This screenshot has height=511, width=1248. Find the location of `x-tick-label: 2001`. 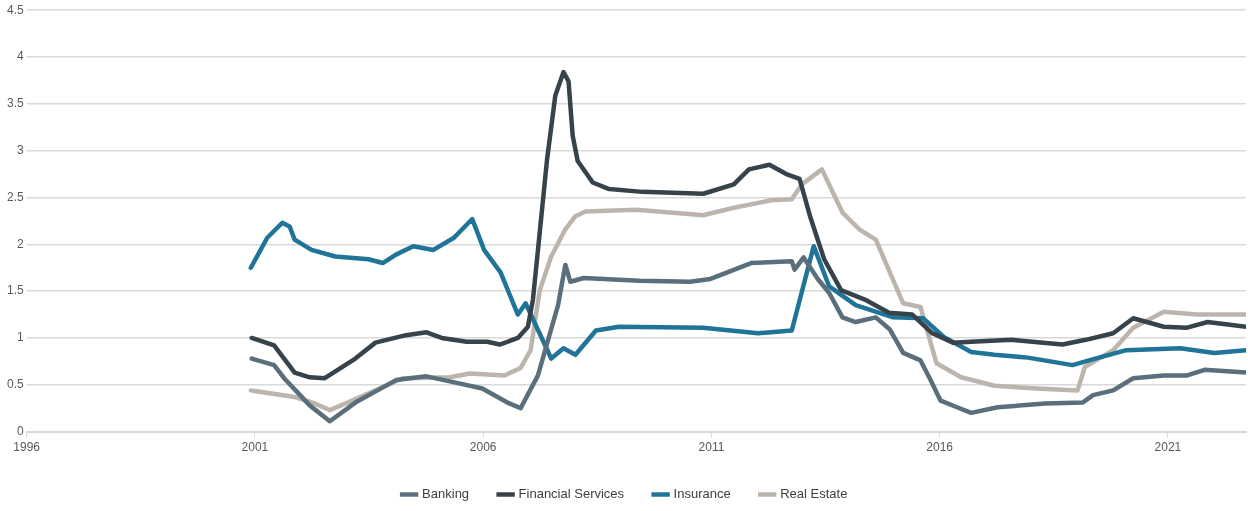

x-tick-label: 2001 is located at coordinates (255, 447).